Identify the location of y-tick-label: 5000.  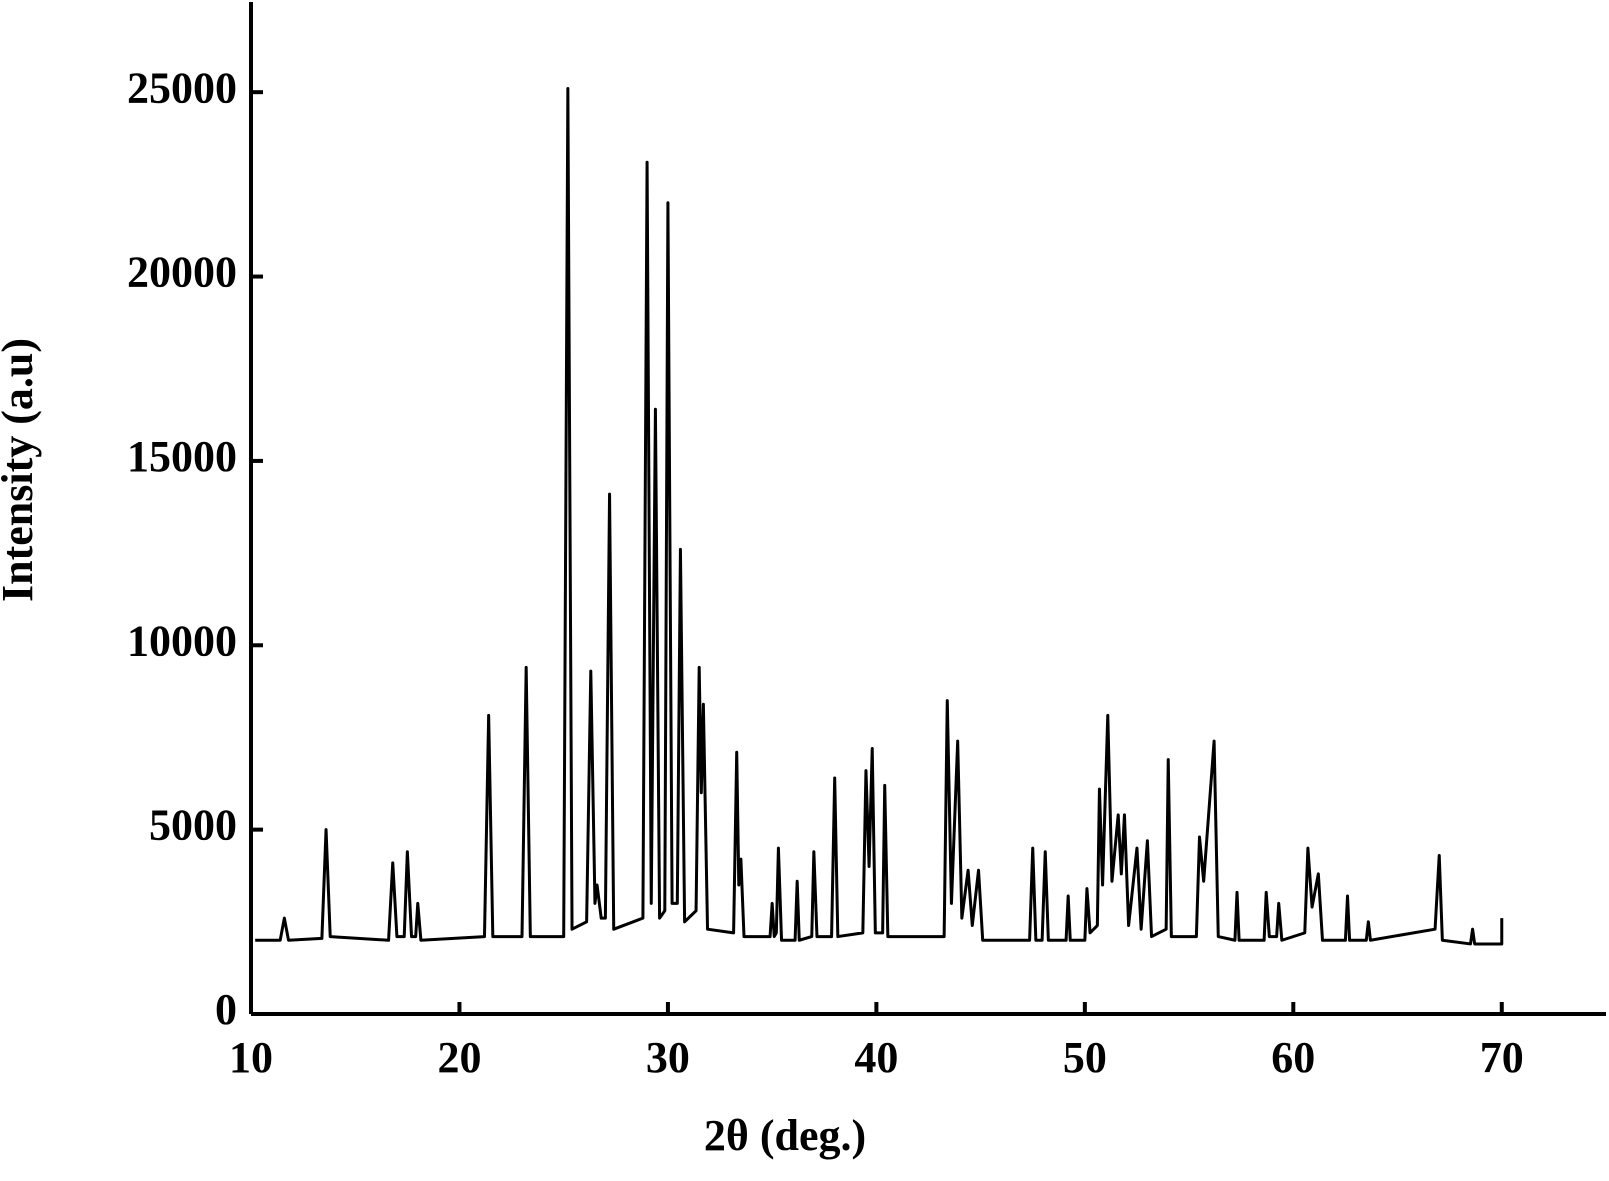
(193, 825).